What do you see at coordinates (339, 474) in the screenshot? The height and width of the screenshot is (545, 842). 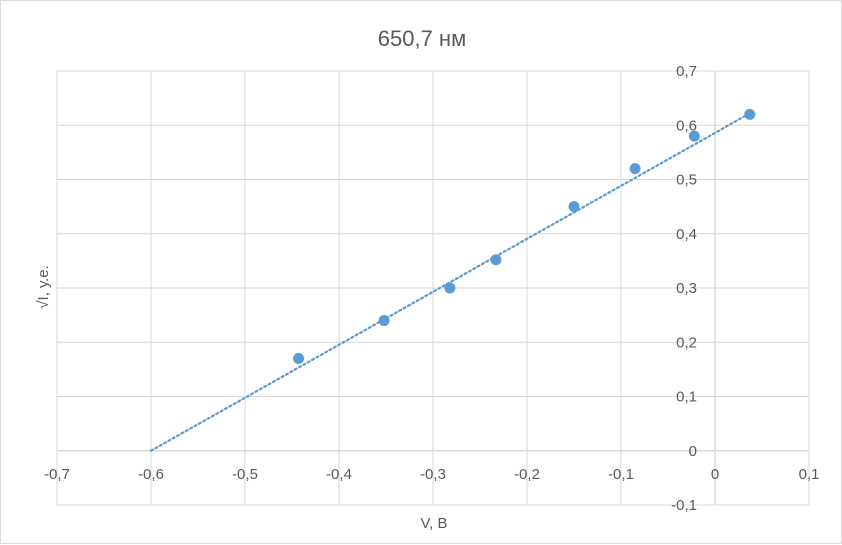 I see `x-tick-label-3: -0,4` at bounding box center [339, 474].